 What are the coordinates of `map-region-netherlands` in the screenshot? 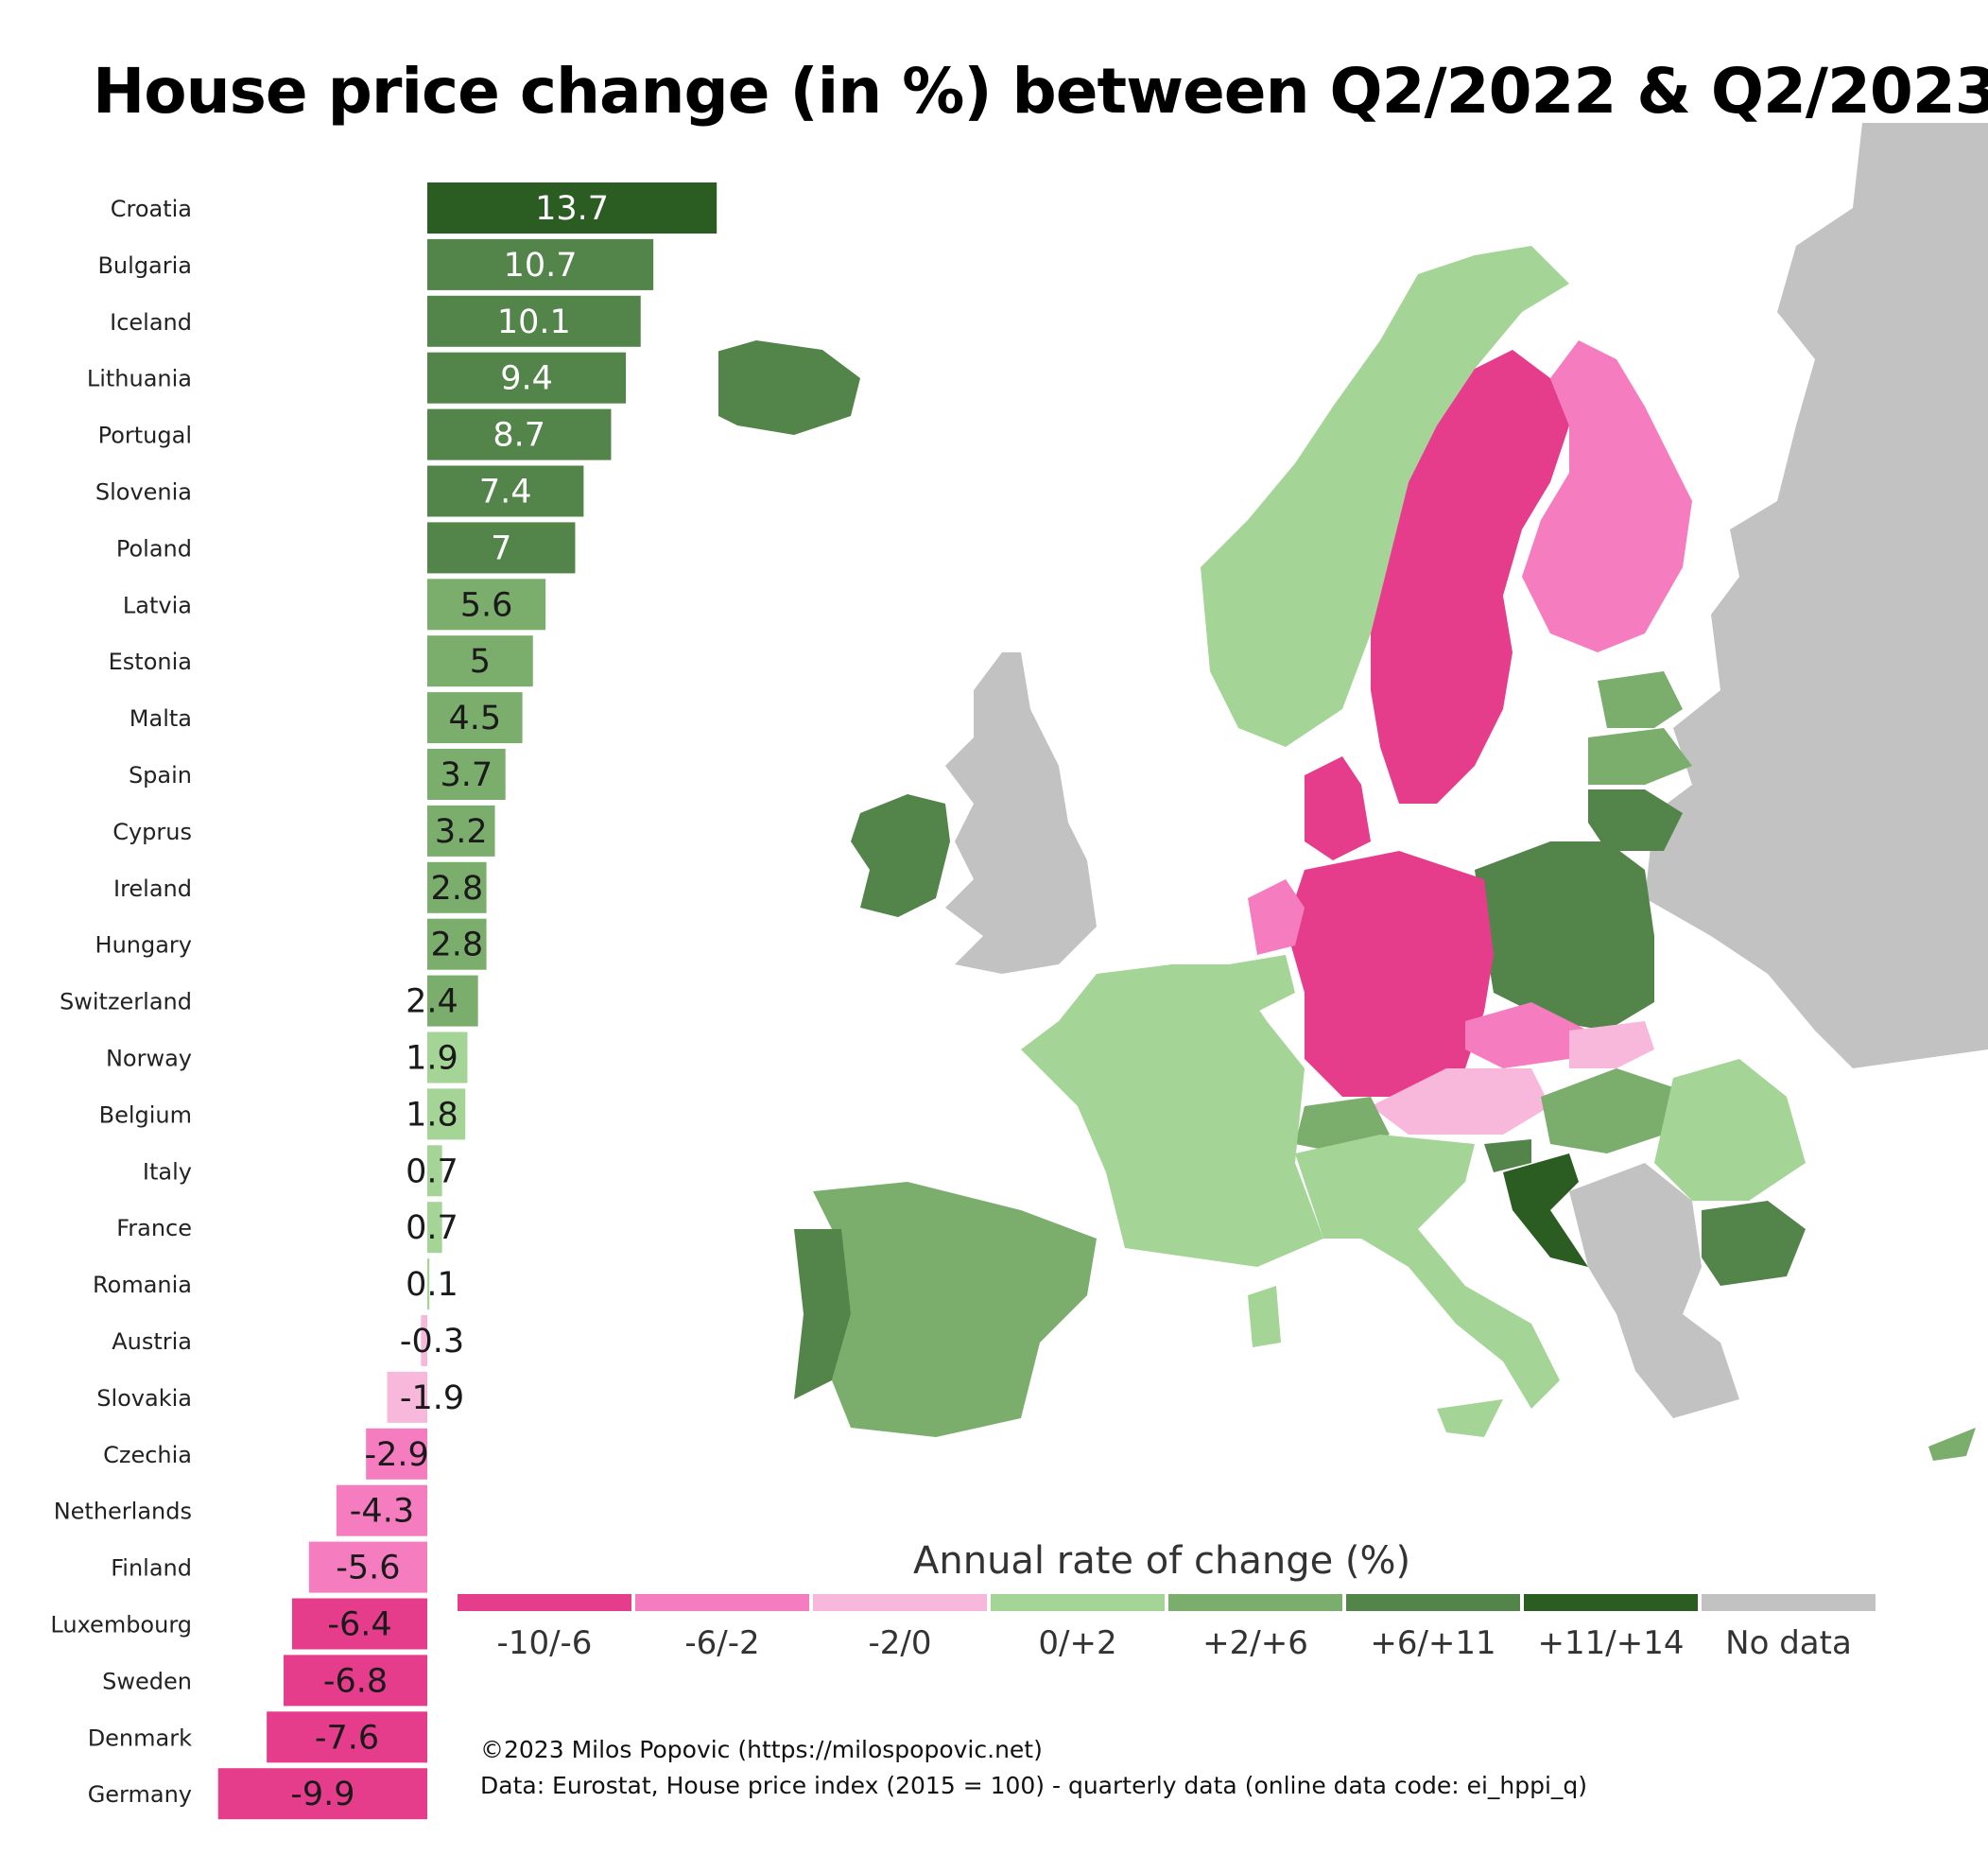 It's located at (1276, 917).